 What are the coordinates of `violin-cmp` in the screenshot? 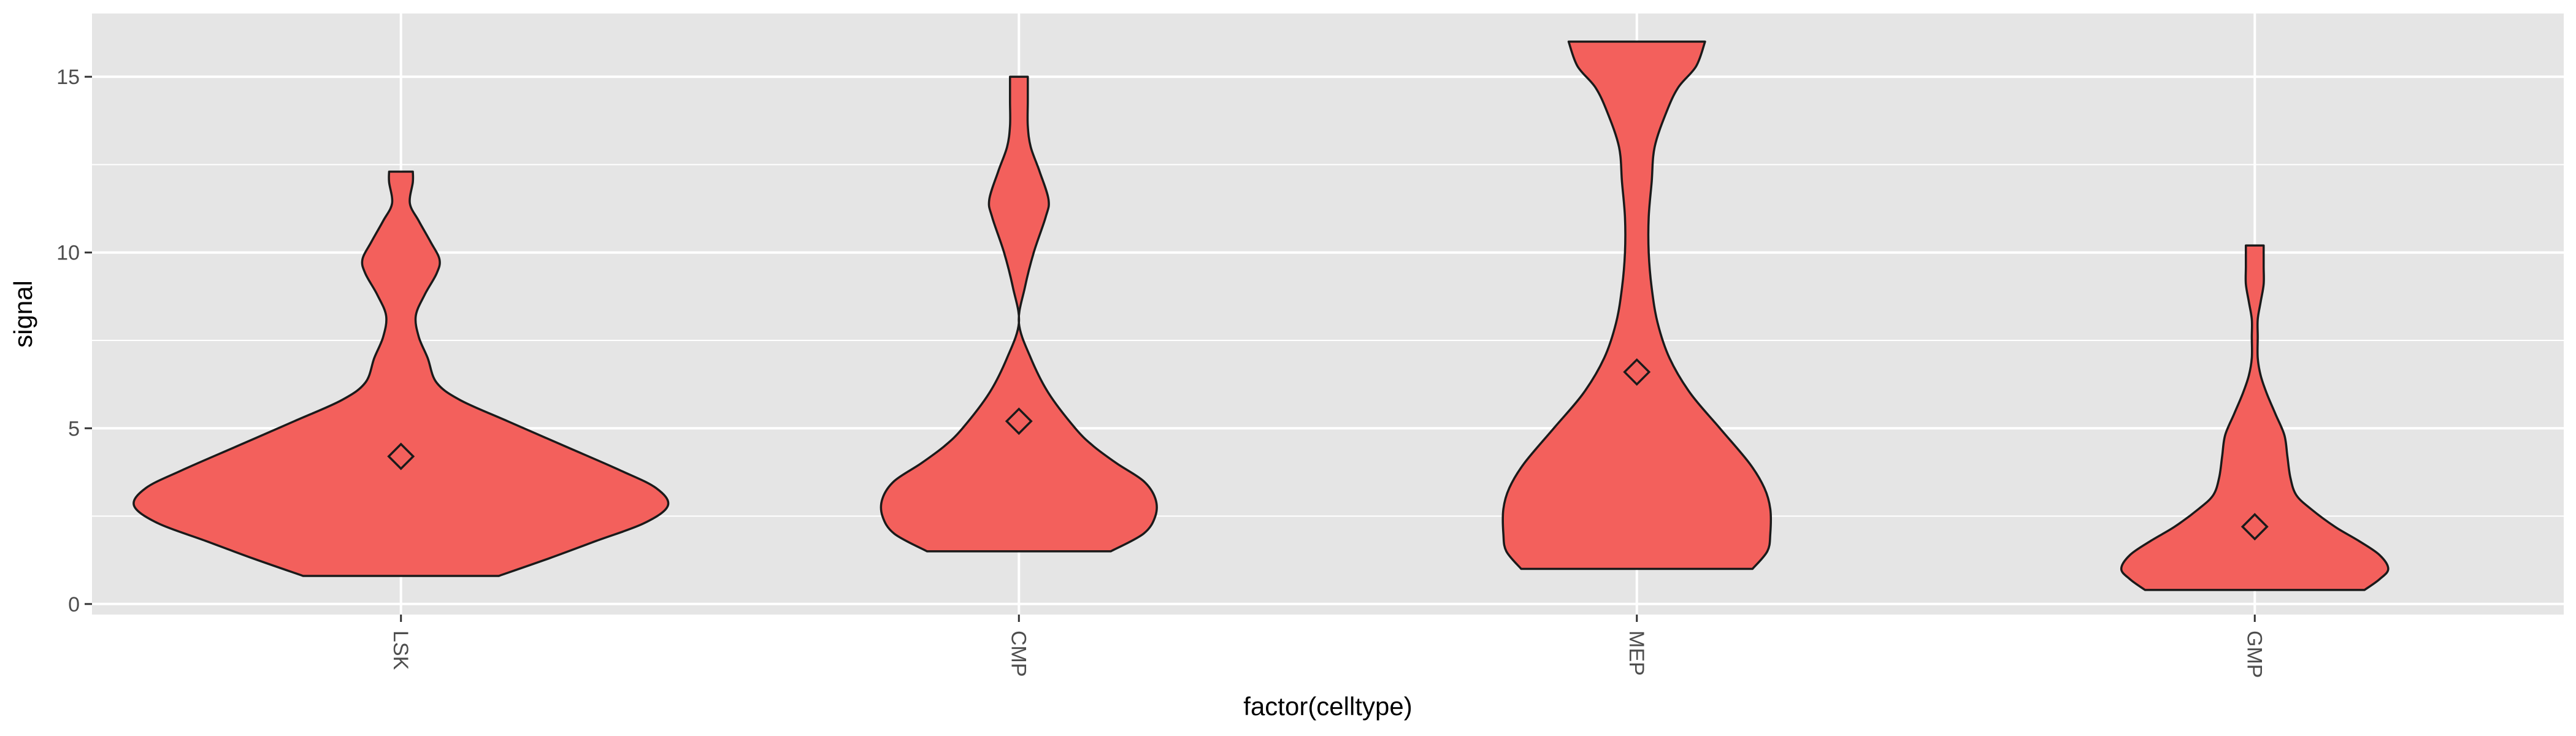 It's located at (1019, 314).